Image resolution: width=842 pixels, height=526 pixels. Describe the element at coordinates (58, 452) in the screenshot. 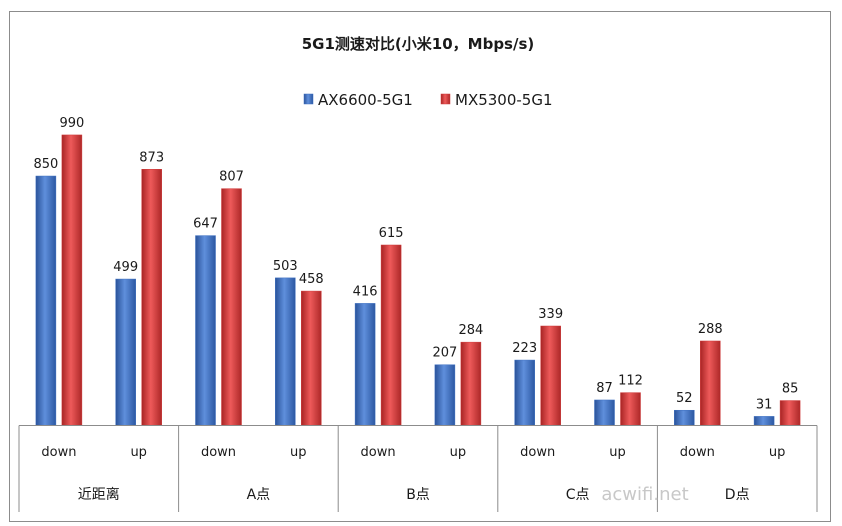

I see `category-label-0: down` at that location.